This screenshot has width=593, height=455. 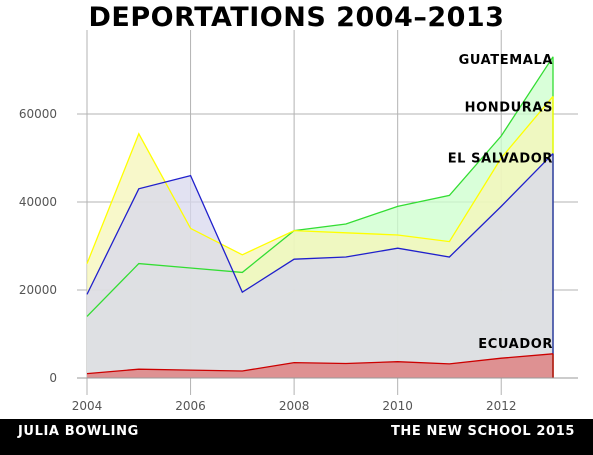 I want to click on footer-author: JULIA BOWLING, so click(x=78, y=431).